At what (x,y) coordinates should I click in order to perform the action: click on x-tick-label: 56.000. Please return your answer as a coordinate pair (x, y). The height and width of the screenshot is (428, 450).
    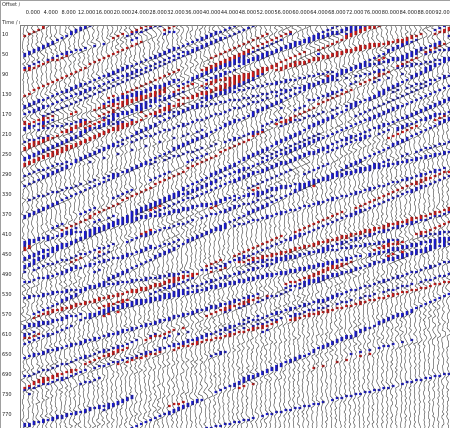
    Looking at the image, I should click on (283, 13).